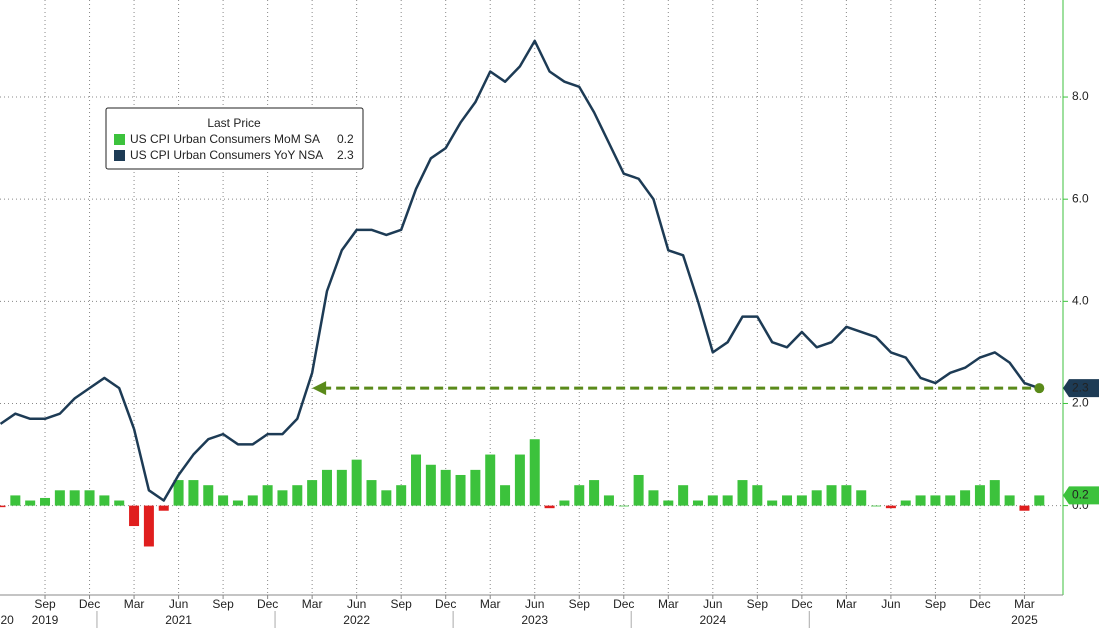 This screenshot has width=1101, height=628. I want to click on year-label: 2023, so click(534, 620).